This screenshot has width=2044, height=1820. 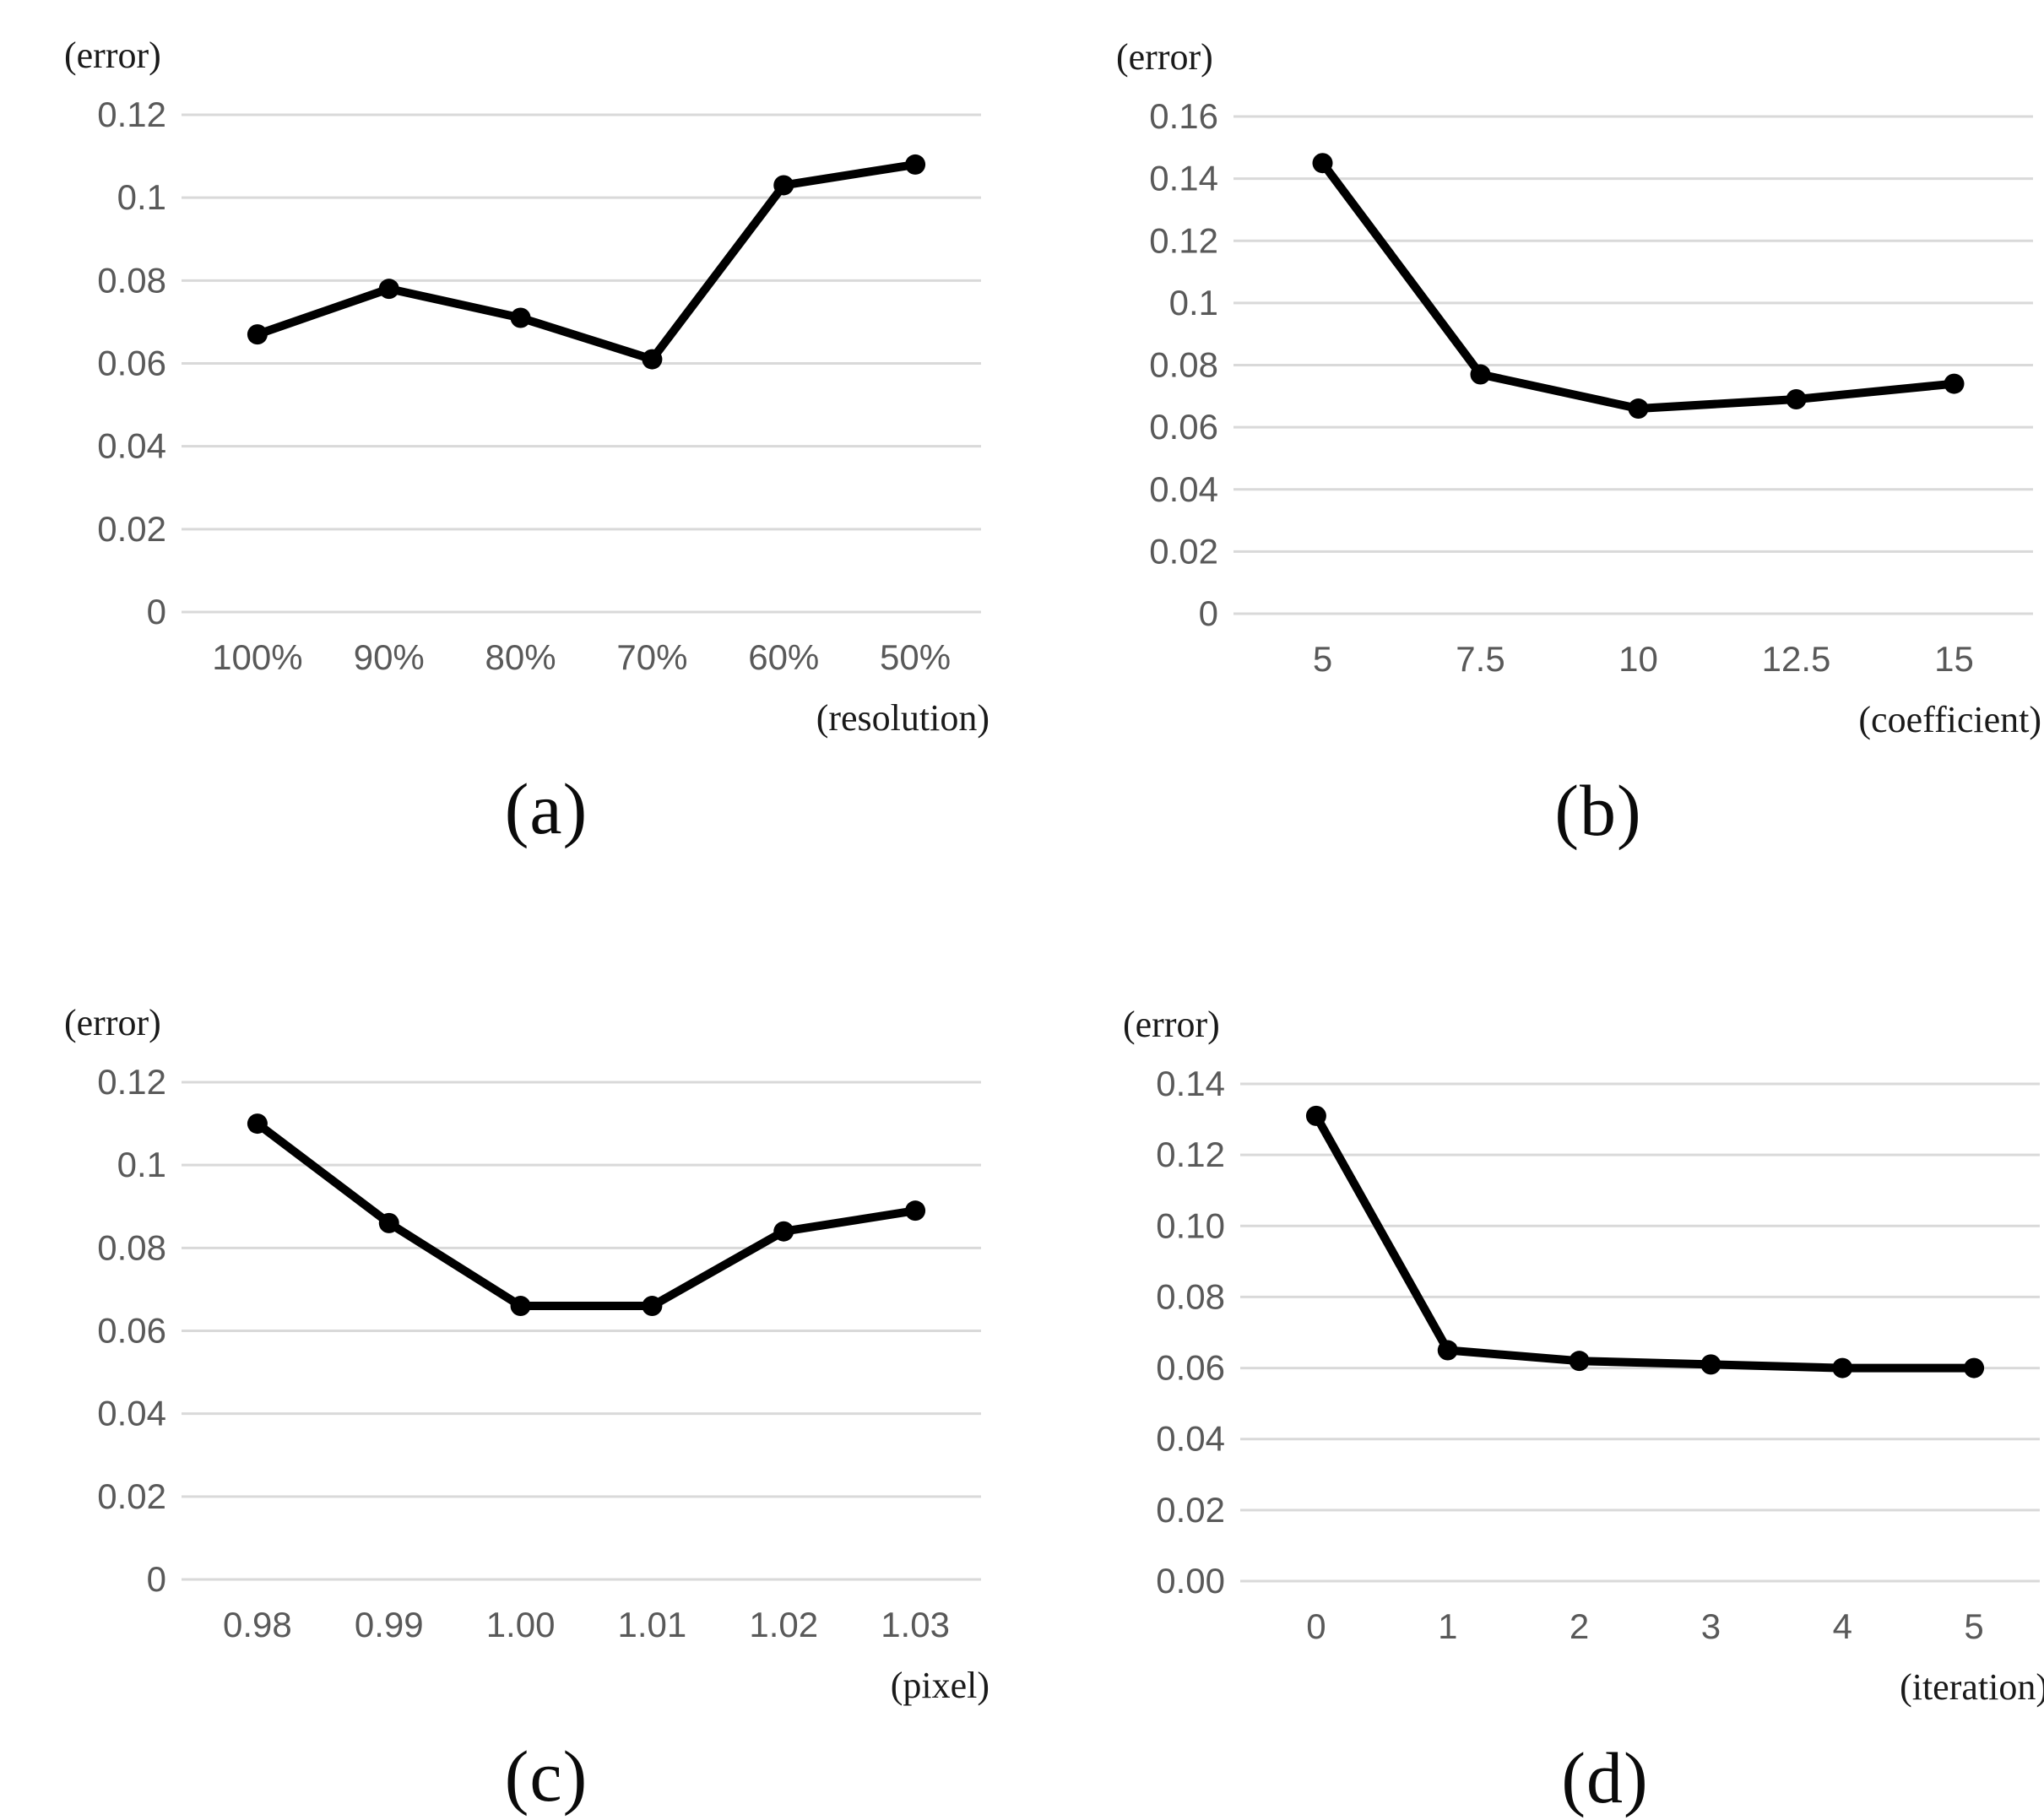 What do you see at coordinates (652, 657) in the screenshot?
I see `x-tick-label: 70%` at bounding box center [652, 657].